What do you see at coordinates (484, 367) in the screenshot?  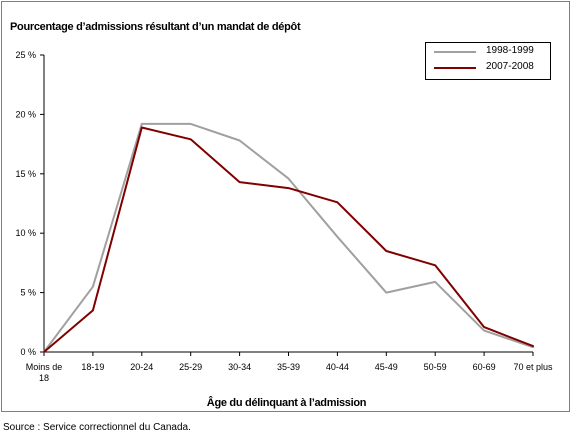 I see `x-tick-label: 60-69` at bounding box center [484, 367].